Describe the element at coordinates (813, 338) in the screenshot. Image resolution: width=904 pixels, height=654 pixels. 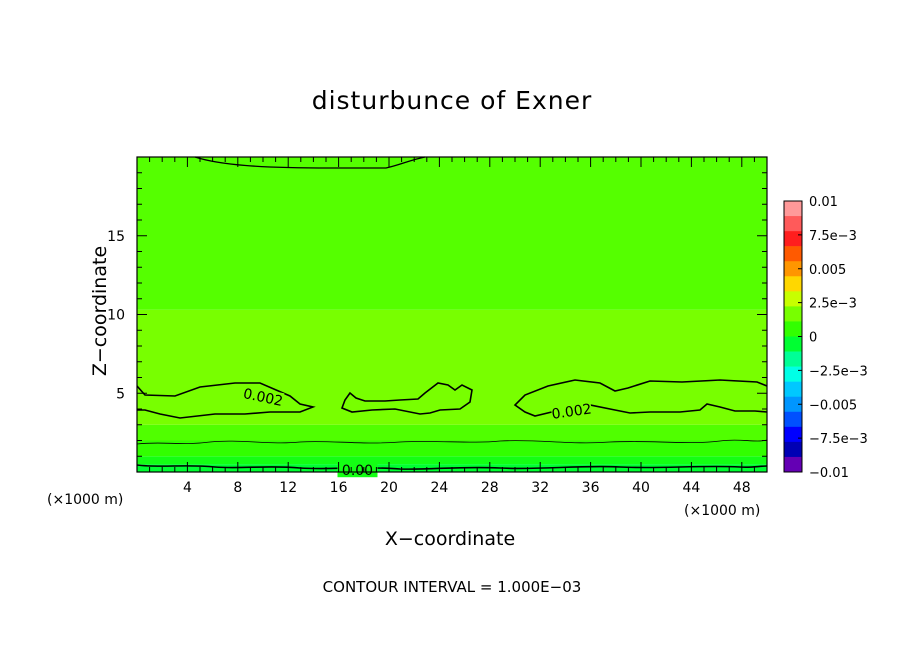
I see `colorbar-label-4: 0` at that location.